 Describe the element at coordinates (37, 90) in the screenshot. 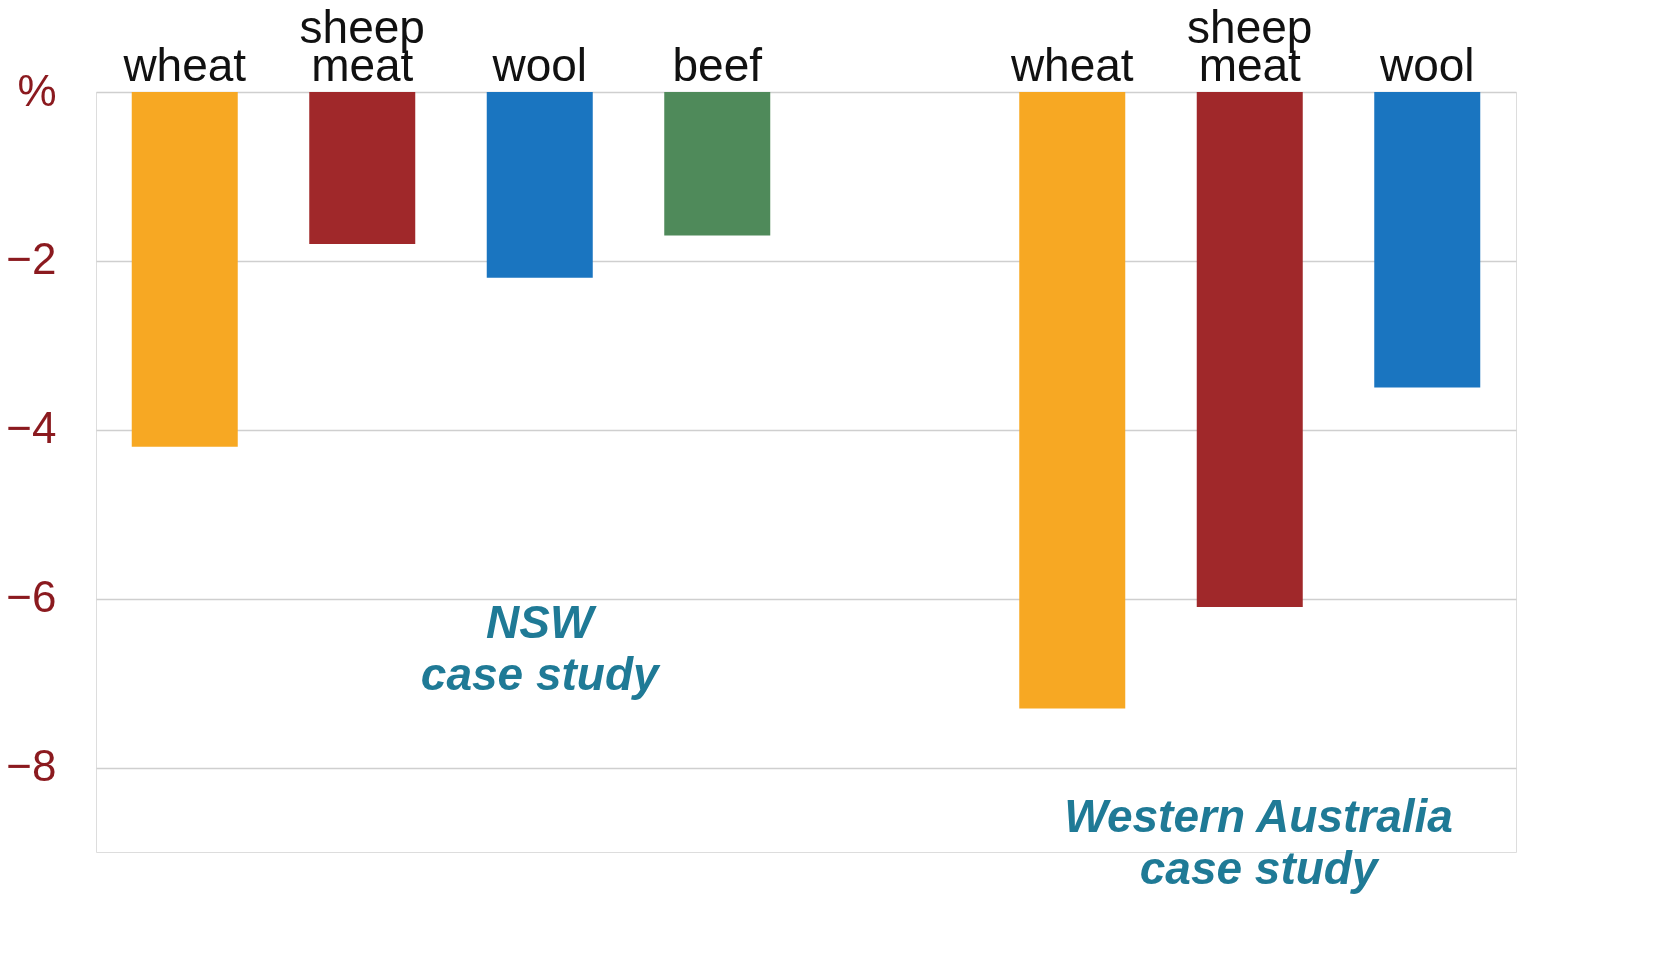

I see `y-tick-label: %` at that location.